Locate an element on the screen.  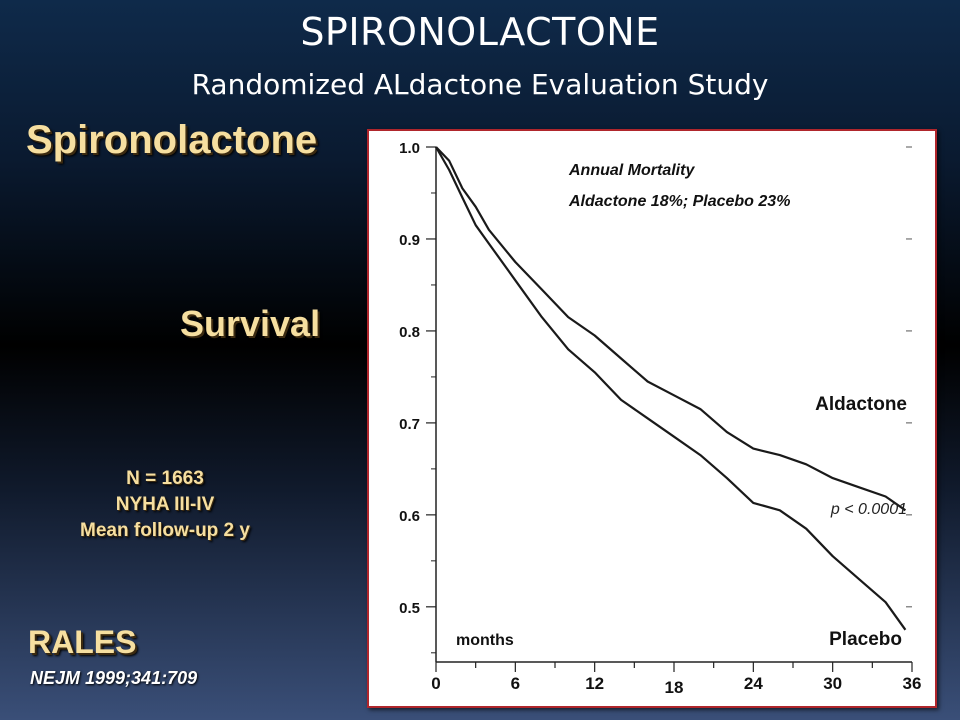
x-tick-label: 0 is located at coordinates (435, 683).